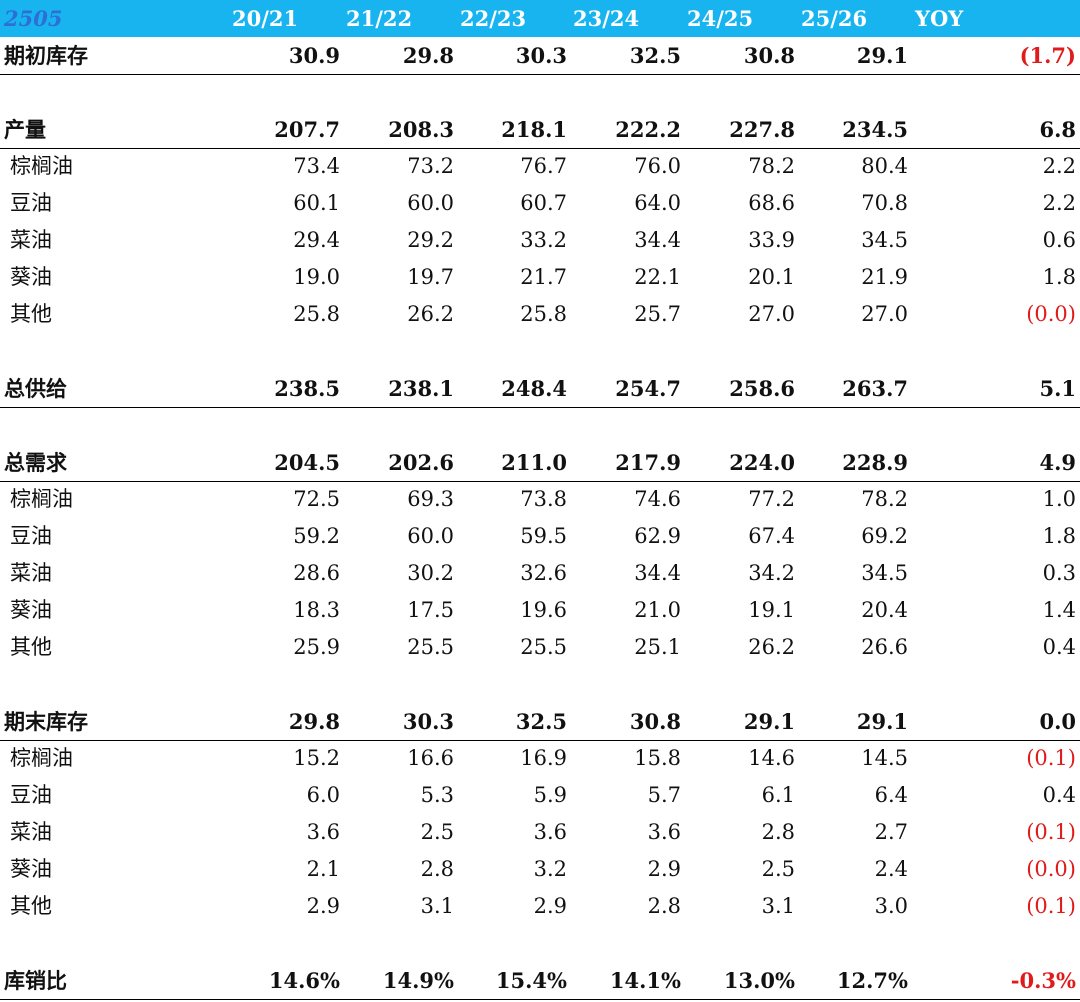 The image size is (1080, 1002). What do you see at coordinates (543, 610) in the screenshot?
I see `value-cell: 19.6` at bounding box center [543, 610].